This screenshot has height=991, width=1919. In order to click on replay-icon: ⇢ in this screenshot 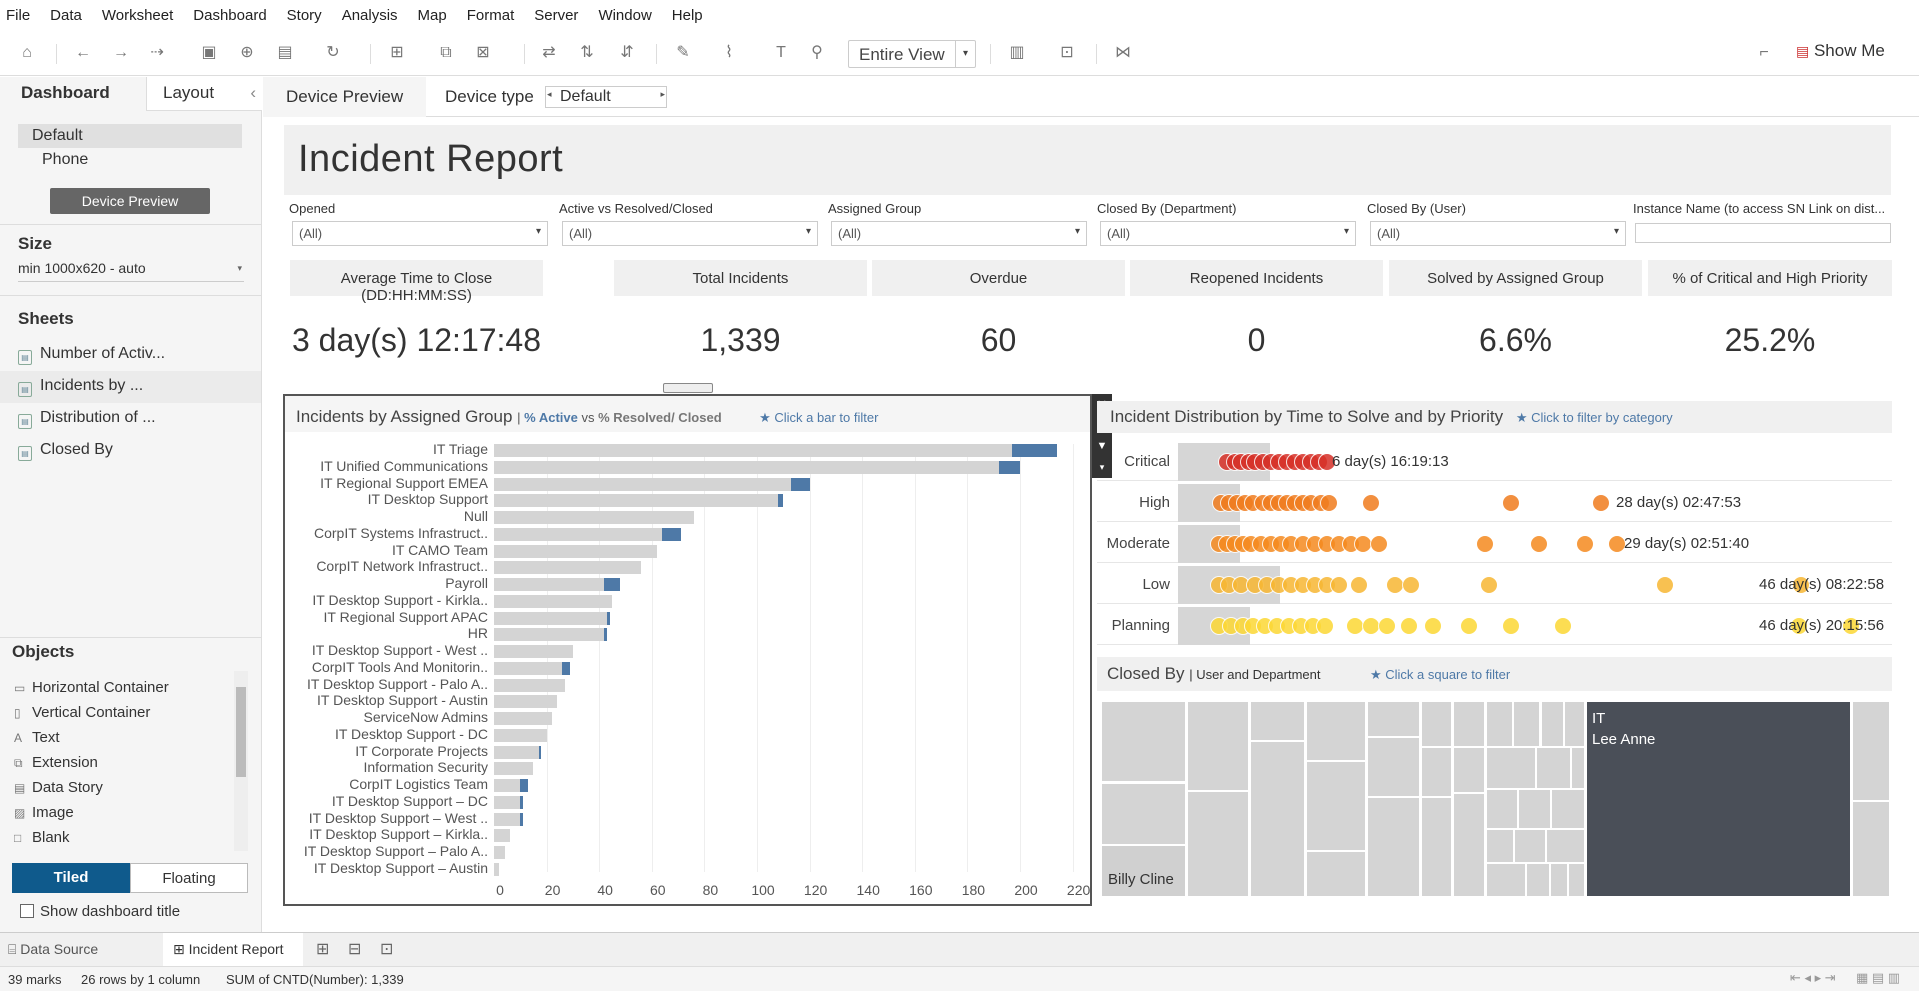, I will do `click(157, 52)`.